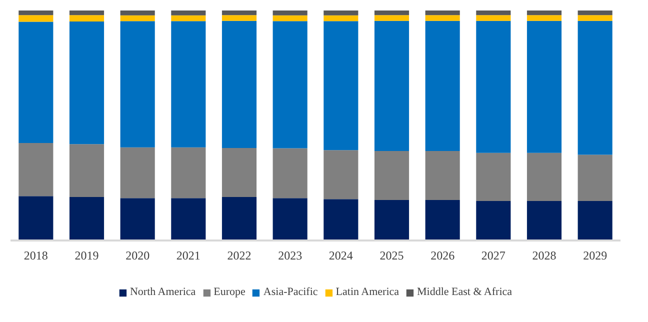 The width and height of the screenshot is (648, 322). What do you see at coordinates (493, 255) in the screenshot?
I see `x-tick-label: 2027` at bounding box center [493, 255].